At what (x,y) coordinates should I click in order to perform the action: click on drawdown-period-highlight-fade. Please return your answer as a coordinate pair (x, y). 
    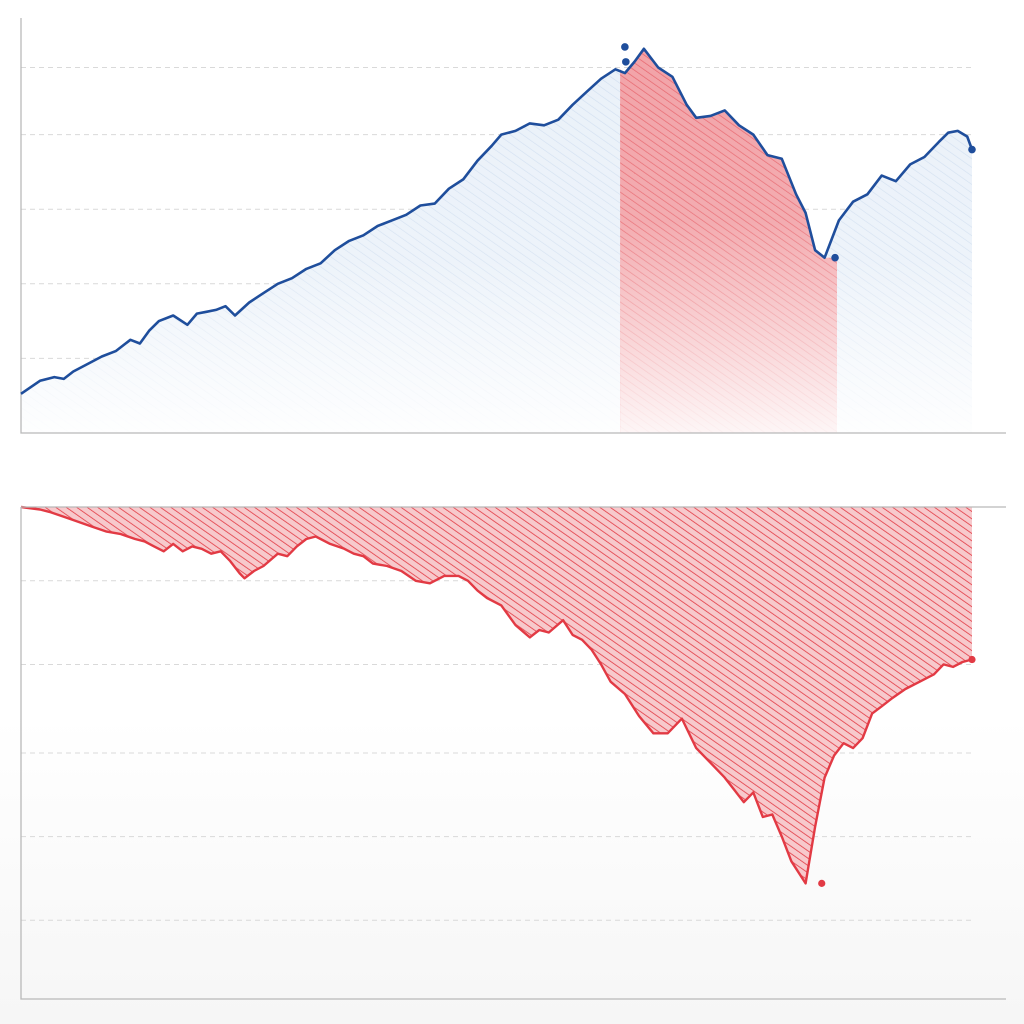
    Looking at the image, I should click on (728, 241).